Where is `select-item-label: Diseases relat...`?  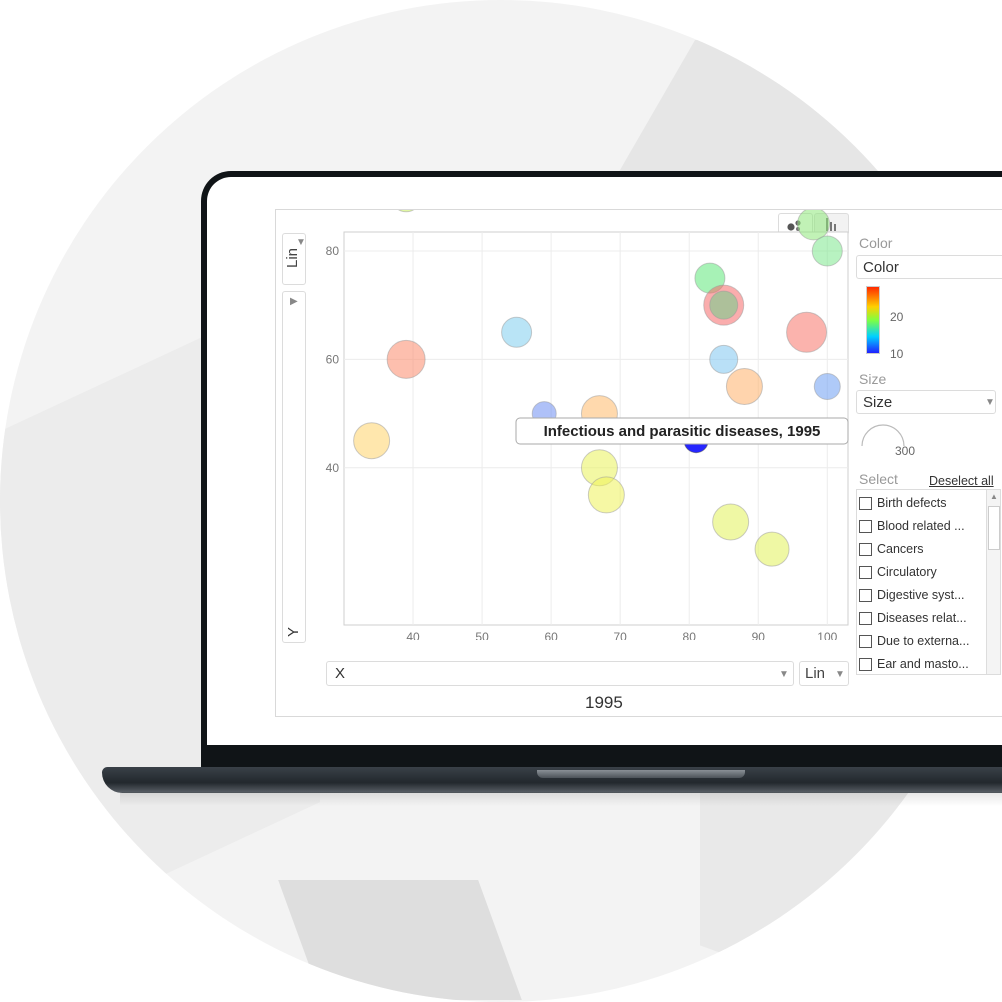
select-item-label: Diseases relat... is located at coordinates (922, 618).